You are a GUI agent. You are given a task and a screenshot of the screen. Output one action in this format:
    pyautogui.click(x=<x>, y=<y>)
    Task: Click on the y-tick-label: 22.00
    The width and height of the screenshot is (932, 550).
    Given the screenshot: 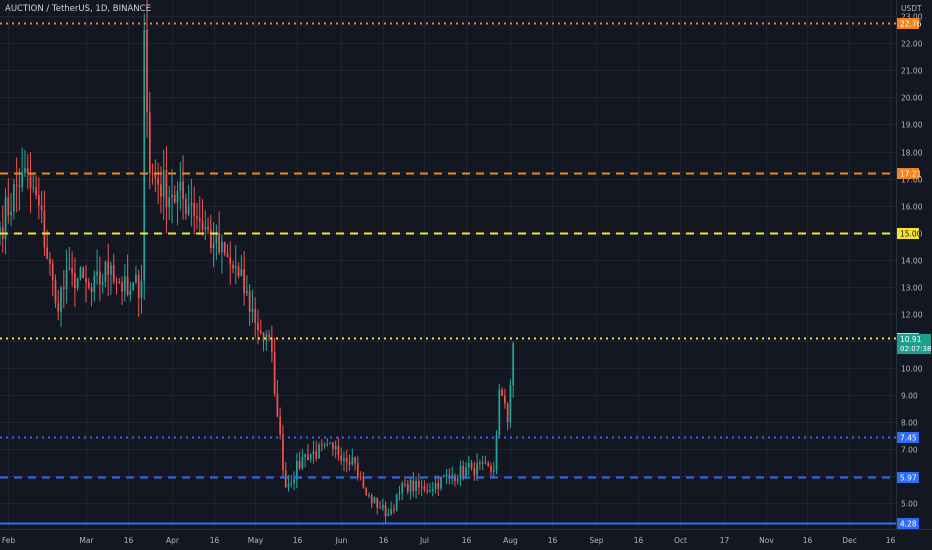 What is the action you would take?
    pyautogui.click(x=912, y=44)
    